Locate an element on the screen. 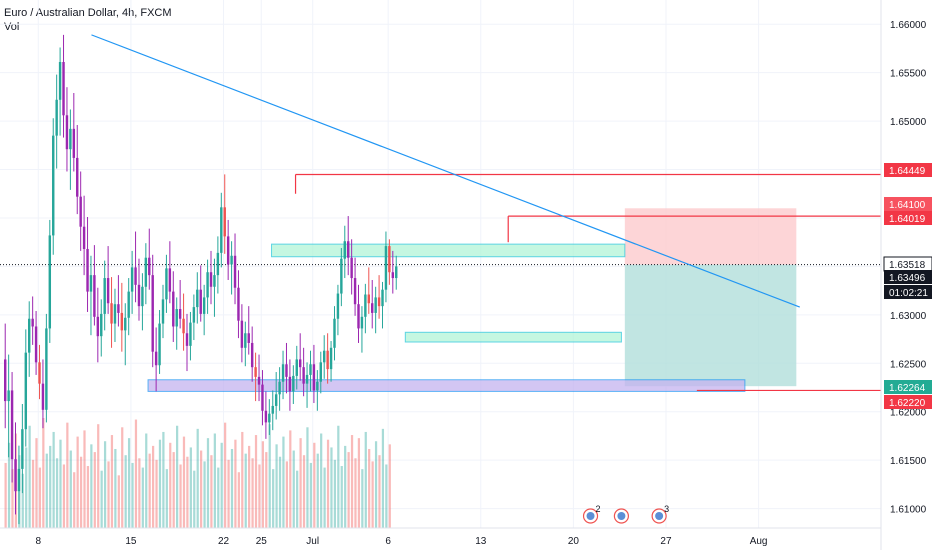 The width and height of the screenshot is (932, 550). x-tick-label: 22 is located at coordinates (224, 541).